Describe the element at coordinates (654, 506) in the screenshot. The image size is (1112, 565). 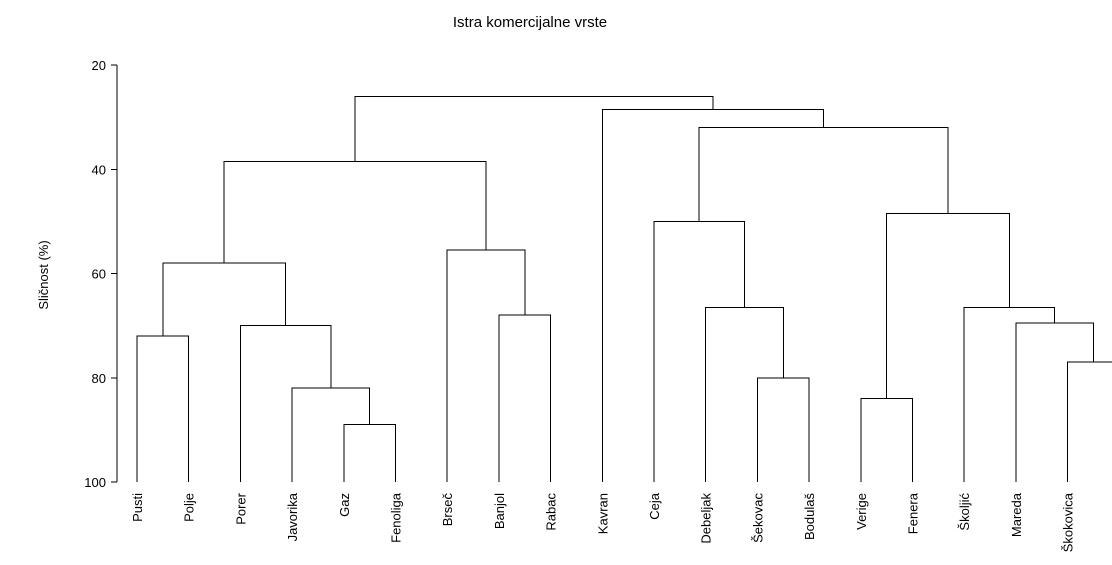
I see `leaf-label: Ceja` at that location.